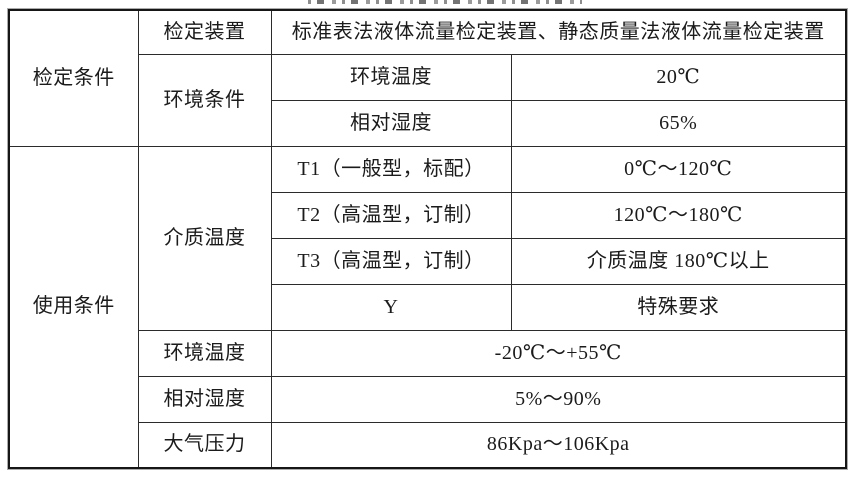 Image resolution: width=852 pixels, height=481 pixels. I want to click on cell-atmospheric-pressure-value: 86Kpa～106Kpa, so click(558, 445).